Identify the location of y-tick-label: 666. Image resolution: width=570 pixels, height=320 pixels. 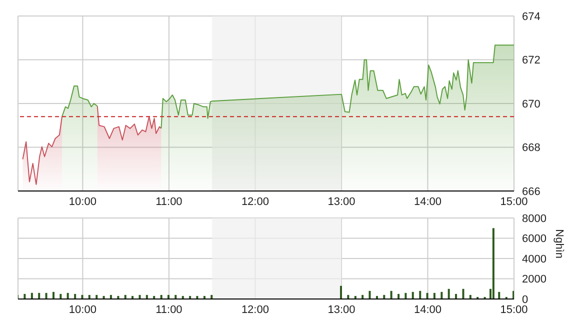
(531, 192).